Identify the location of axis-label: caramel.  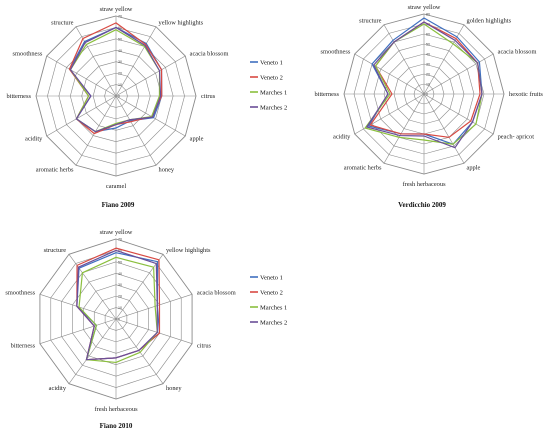
(116, 186).